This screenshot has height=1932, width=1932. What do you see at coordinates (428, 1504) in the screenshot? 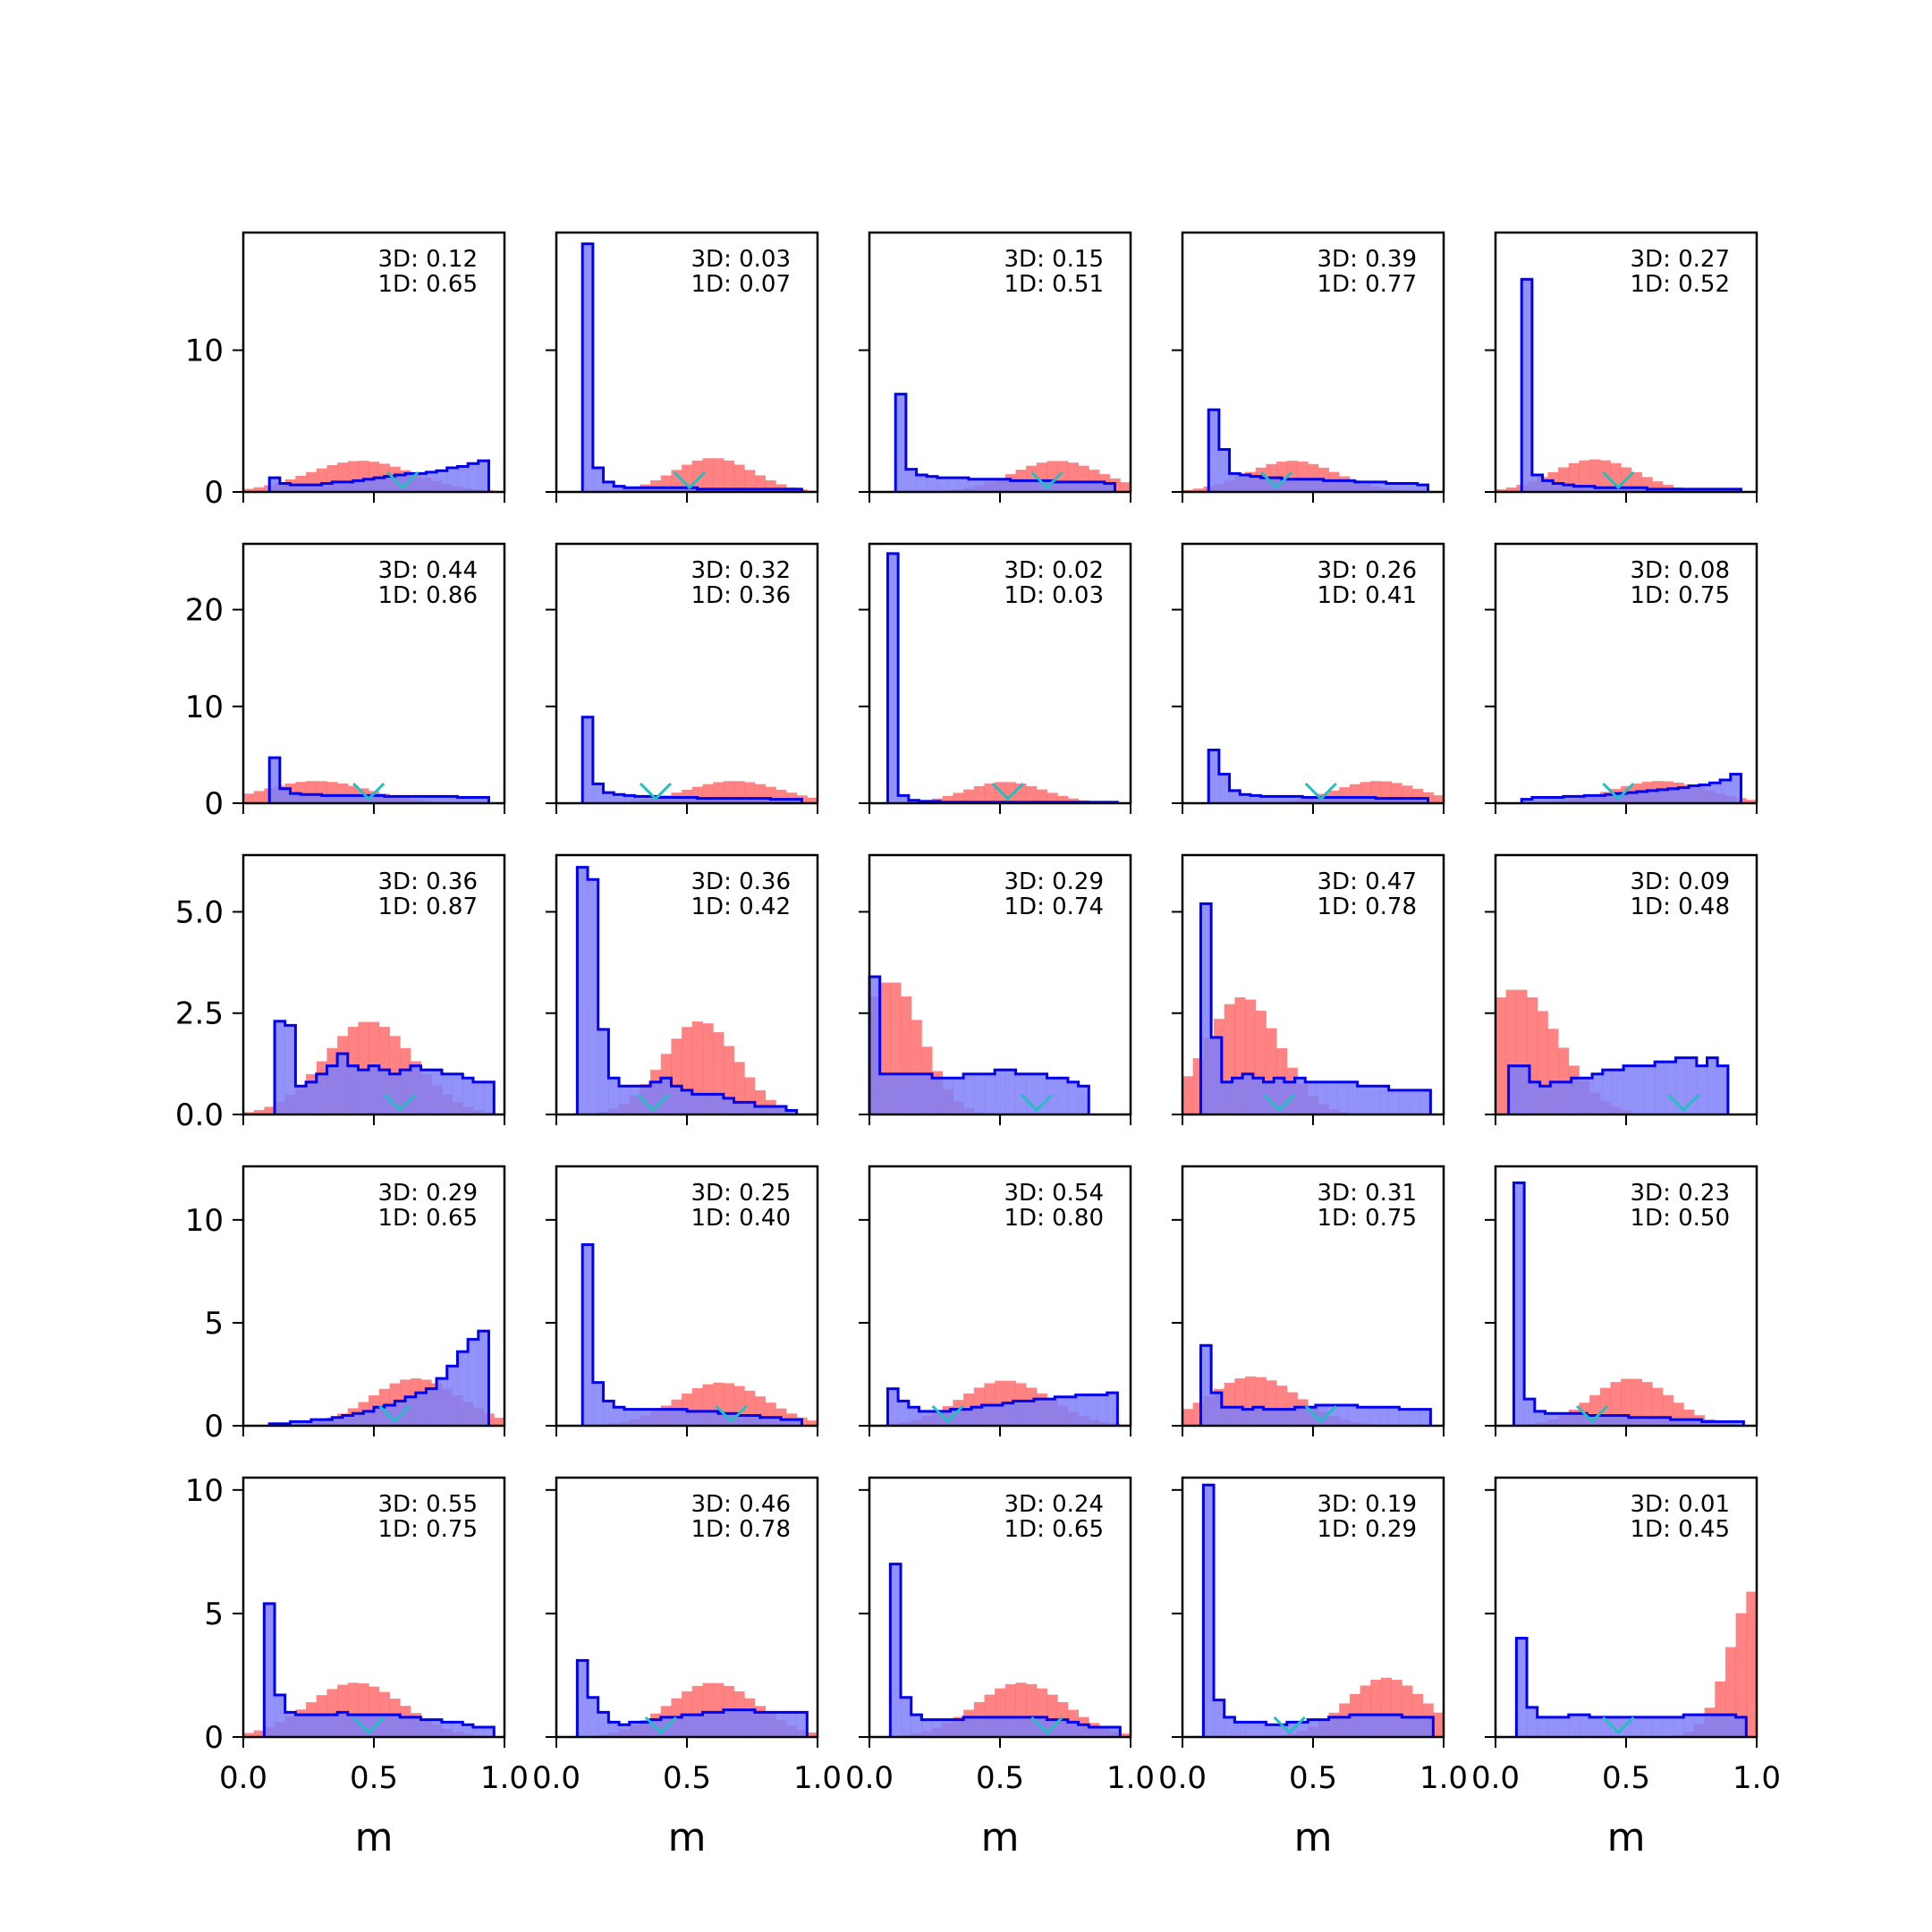
I see `annotation-3d: 3D: 0.55` at bounding box center [428, 1504].